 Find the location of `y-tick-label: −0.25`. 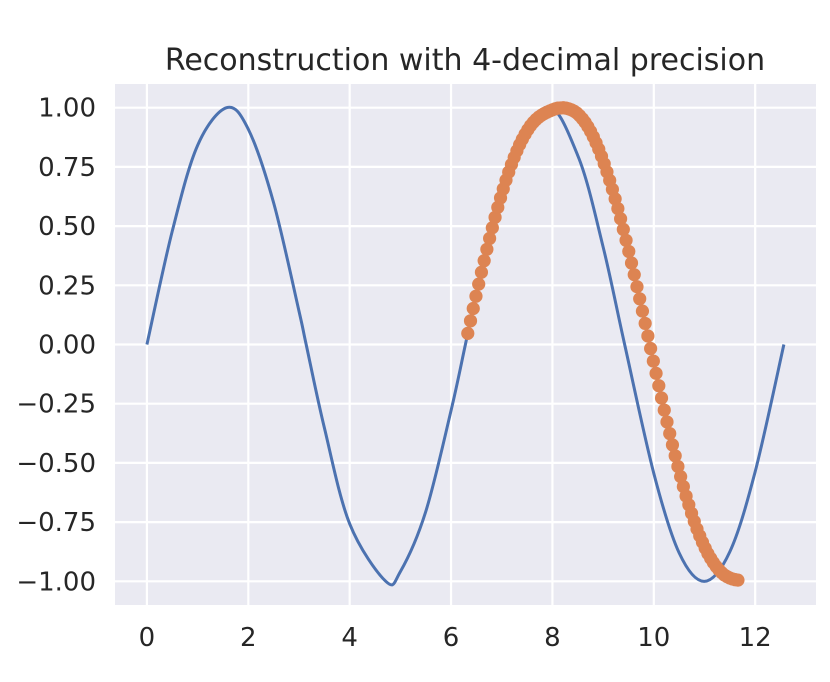

y-tick-label: −0.25 is located at coordinates (56, 405).